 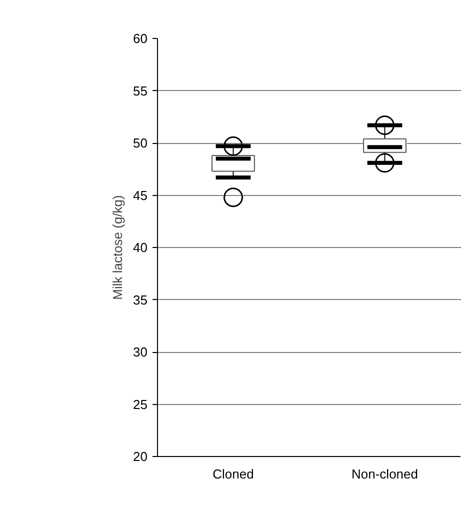 What do you see at coordinates (140, 456) in the screenshot?
I see `y-tick-label: 20` at bounding box center [140, 456].